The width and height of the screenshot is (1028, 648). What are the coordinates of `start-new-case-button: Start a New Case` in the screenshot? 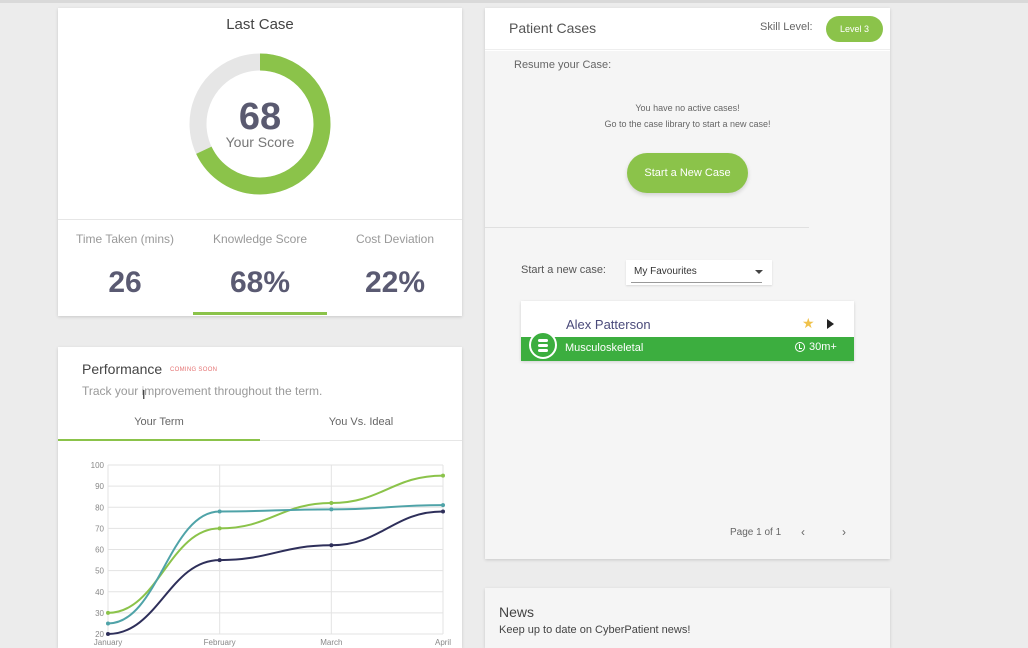 It's located at (687, 173).